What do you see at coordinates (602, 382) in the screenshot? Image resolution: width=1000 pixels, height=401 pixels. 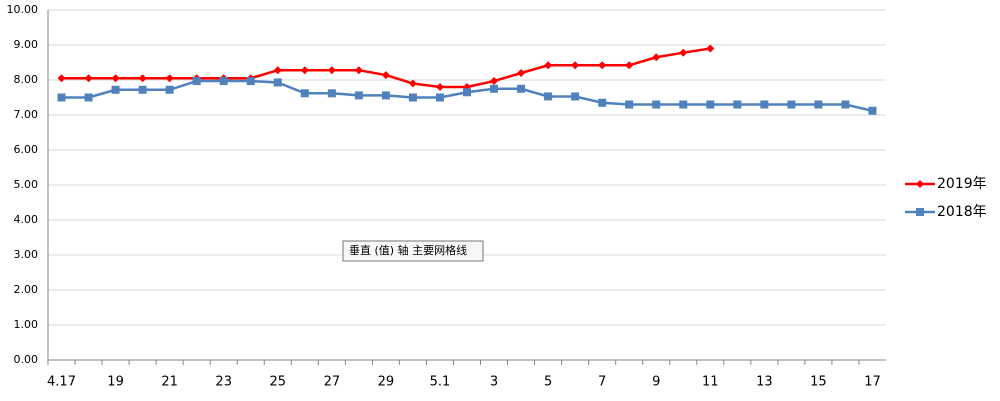 I see `x-tick-label: 7` at bounding box center [602, 382].